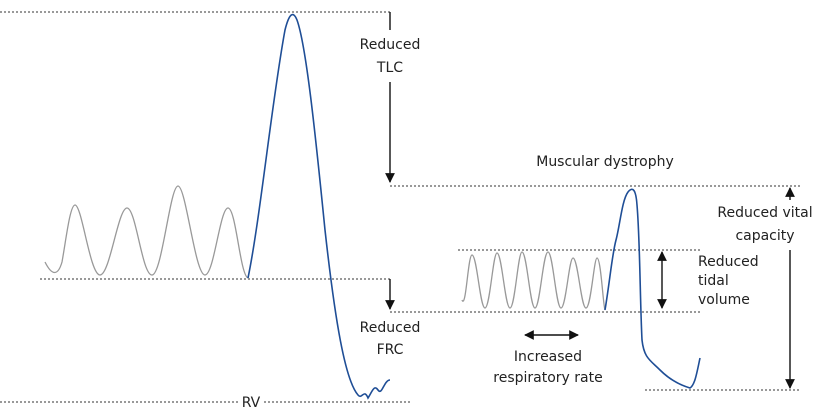 The width and height of the screenshot is (821, 412). What do you see at coordinates (390, 350) in the screenshot?
I see `frc-label: FRC` at bounding box center [390, 350].